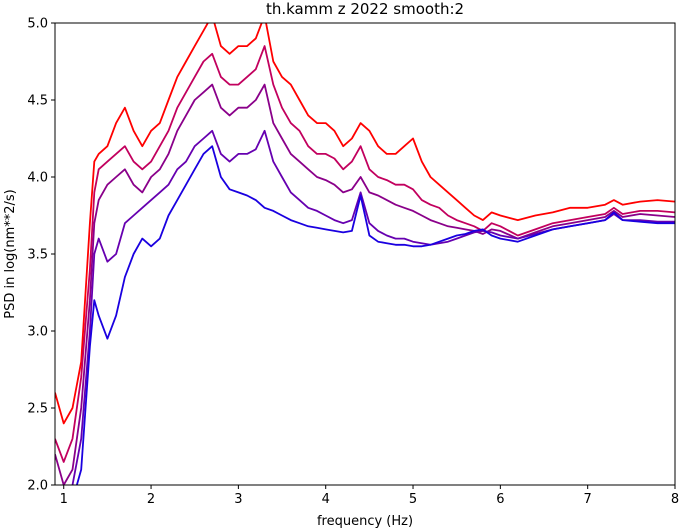  What do you see at coordinates (37, 409) in the screenshot?
I see `y-tick-label: 2.5` at bounding box center [37, 409].